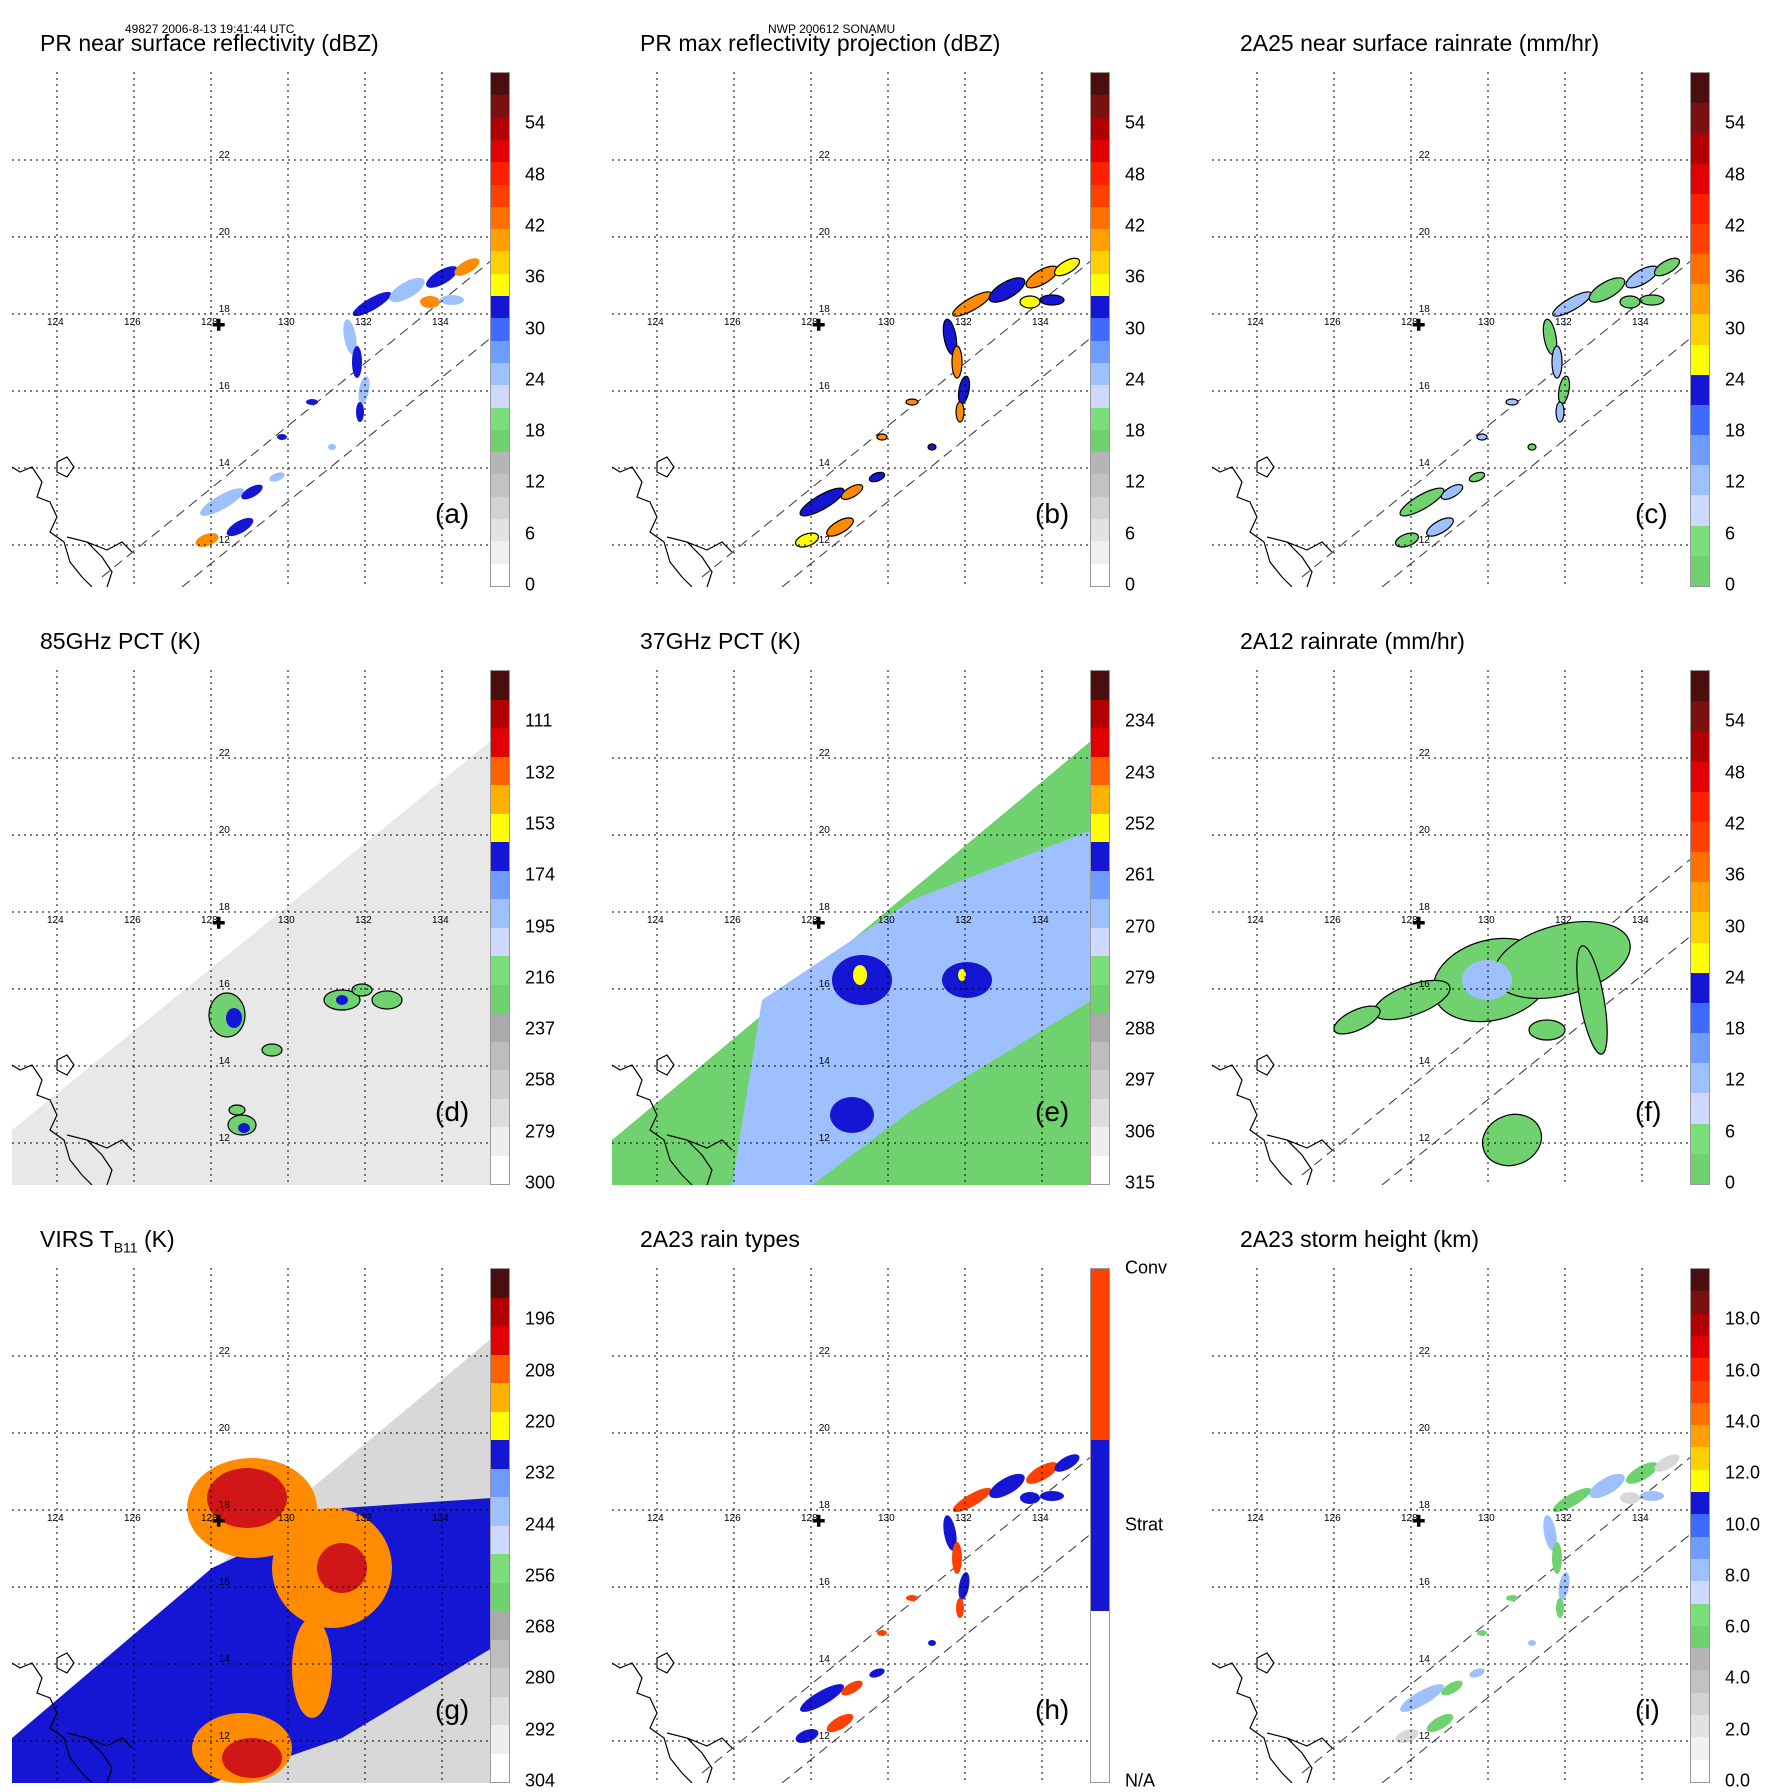  Describe the element at coordinates (1743, 1524) in the screenshot. I see `colorbar-tick-label: 10.0` at that location.